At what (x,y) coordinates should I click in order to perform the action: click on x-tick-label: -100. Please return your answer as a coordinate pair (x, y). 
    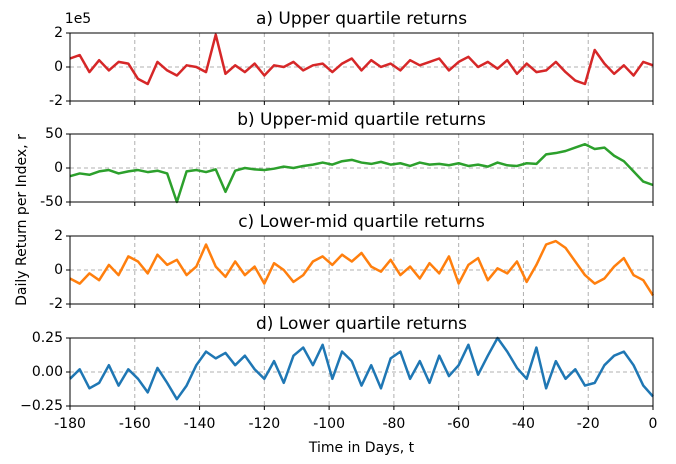
    Looking at the image, I should click on (329, 424).